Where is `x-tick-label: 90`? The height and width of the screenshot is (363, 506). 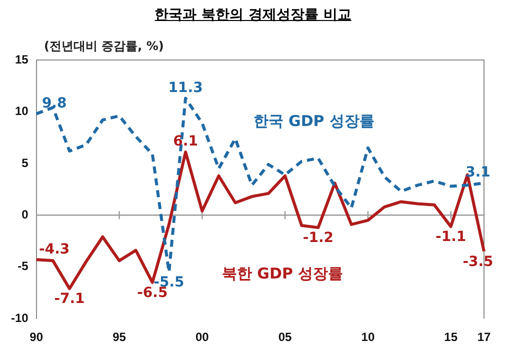 x-tick-label: 90 is located at coordinates (37, 337).